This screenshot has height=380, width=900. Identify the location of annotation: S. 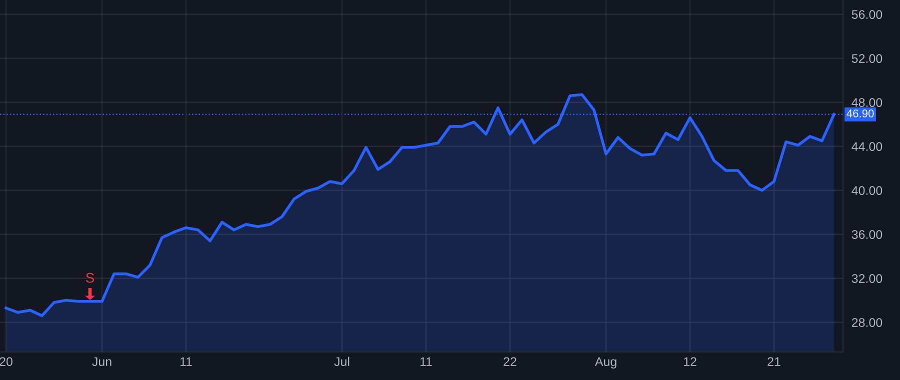
(90, 277).